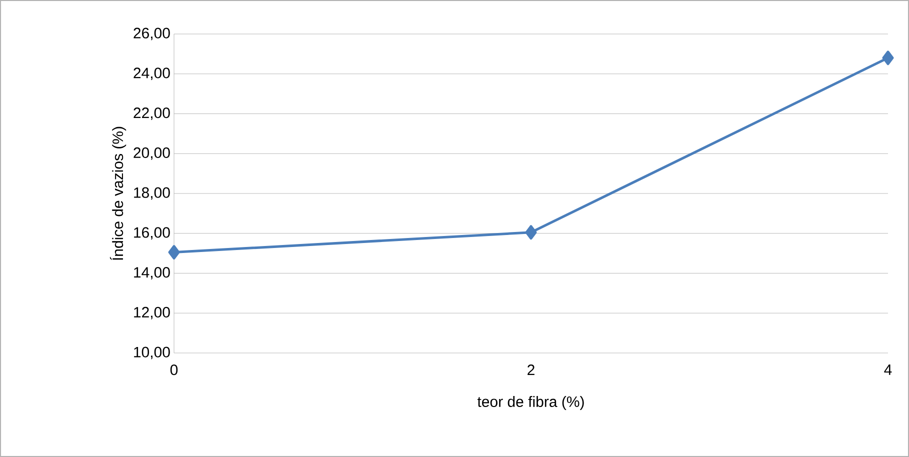  What do you see at coordinates (152, 273) in the screenshot?
I see `y-tick-label: 14,00` at bounding box center [152, 273].